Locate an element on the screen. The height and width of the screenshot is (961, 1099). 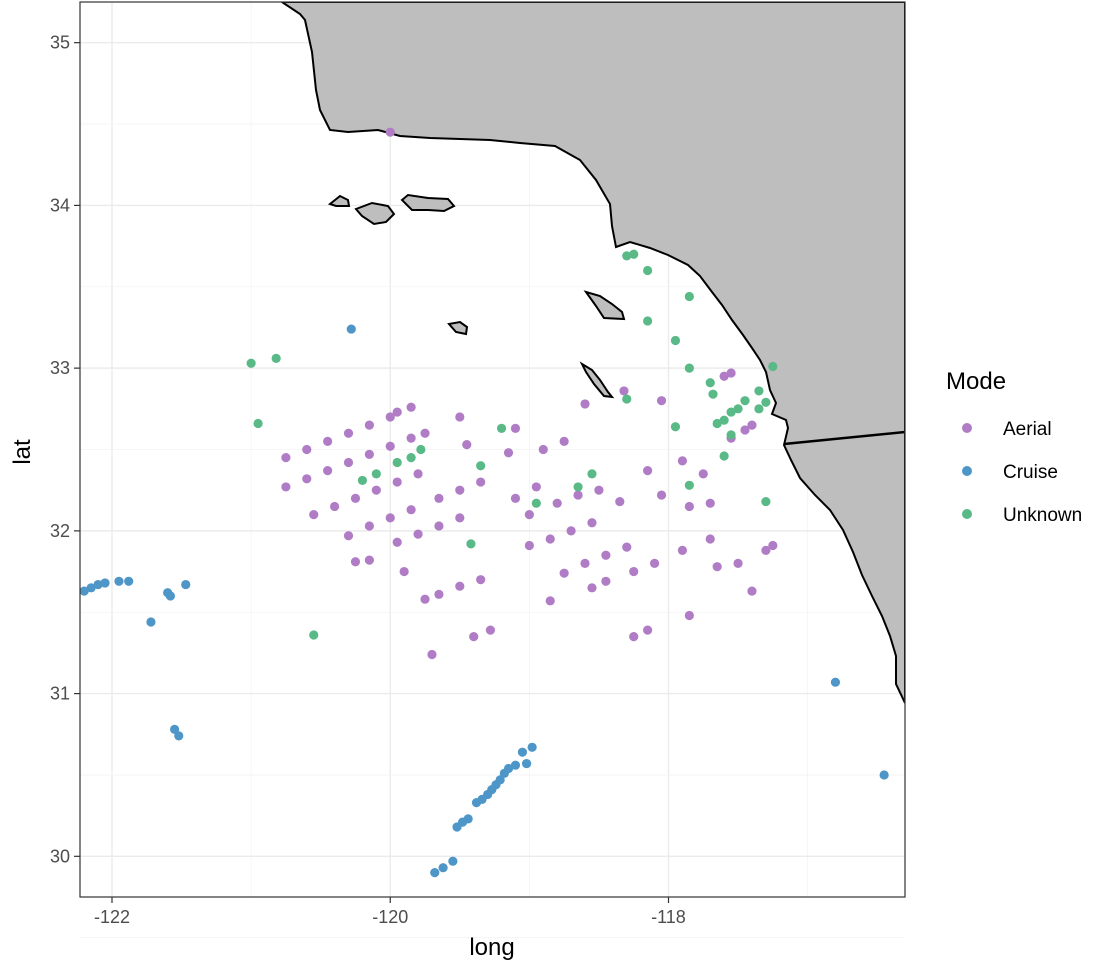
legend-label-aerial: Aerial is located at coordinates (1027, 429).